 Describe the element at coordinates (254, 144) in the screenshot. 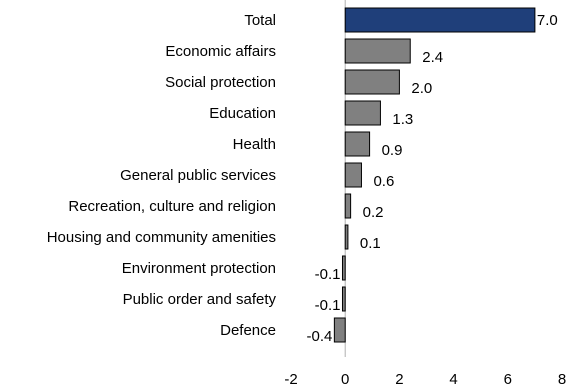

I see `category-label-4: Health` at that location.